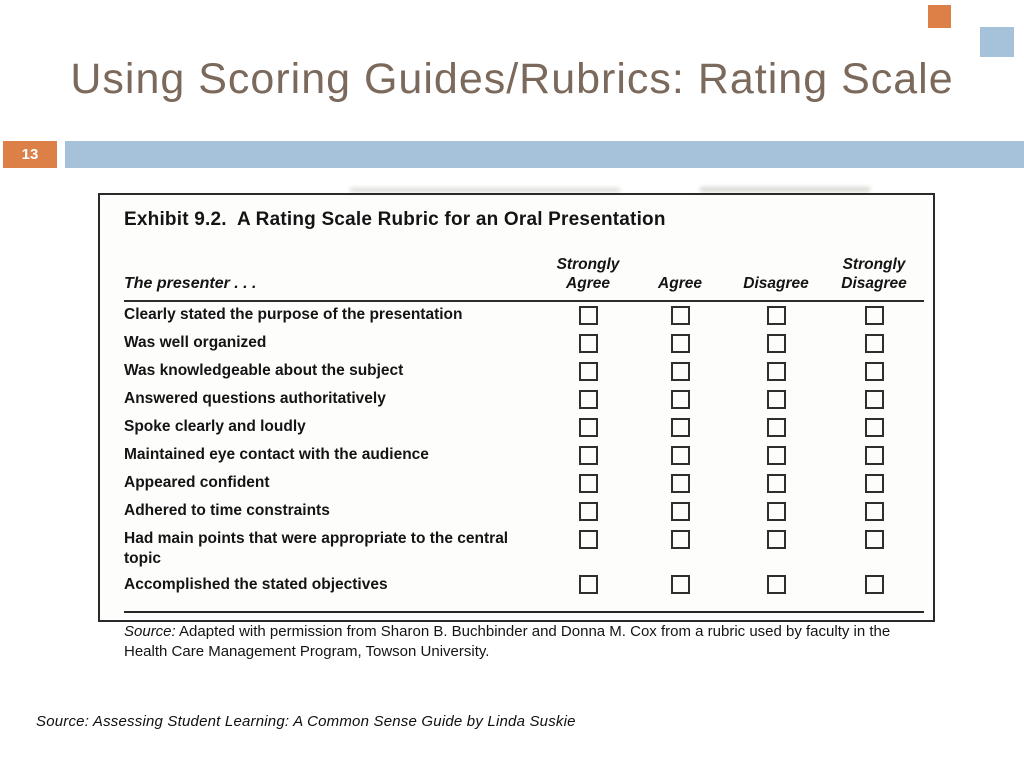 The height and width of the screenshot is (768, 1024). What do you see at coordinates (227, 510) in the screenshot?
I see `row-label: Adhered to time constraints` at bounding box center [227, 510].